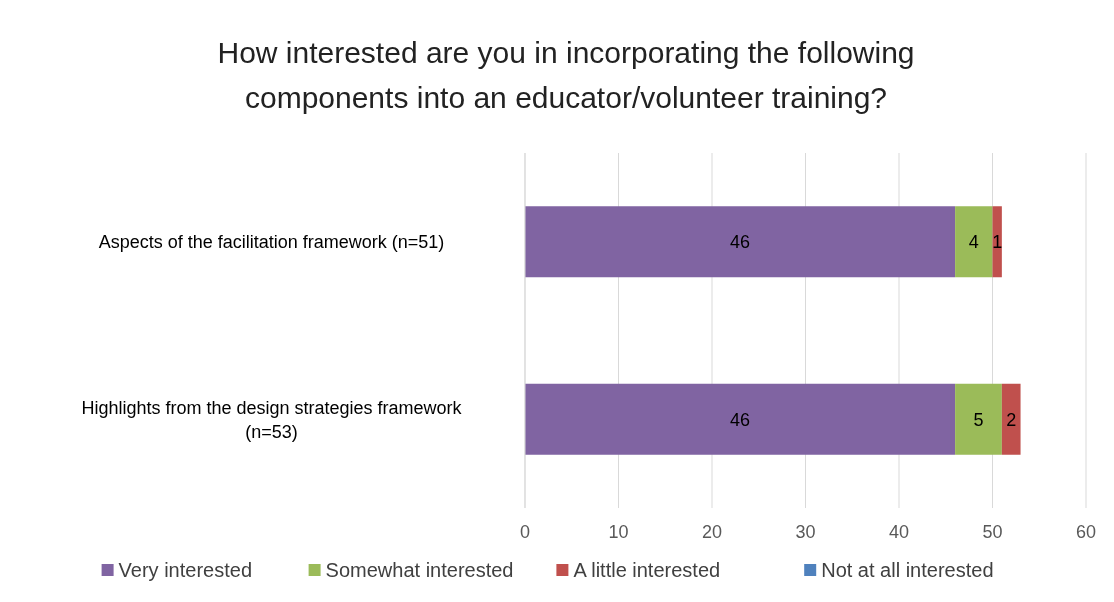 The height and width of the screenshot is (602, 1114). I want to click on legend-label: Very interested, so click(185, 570).